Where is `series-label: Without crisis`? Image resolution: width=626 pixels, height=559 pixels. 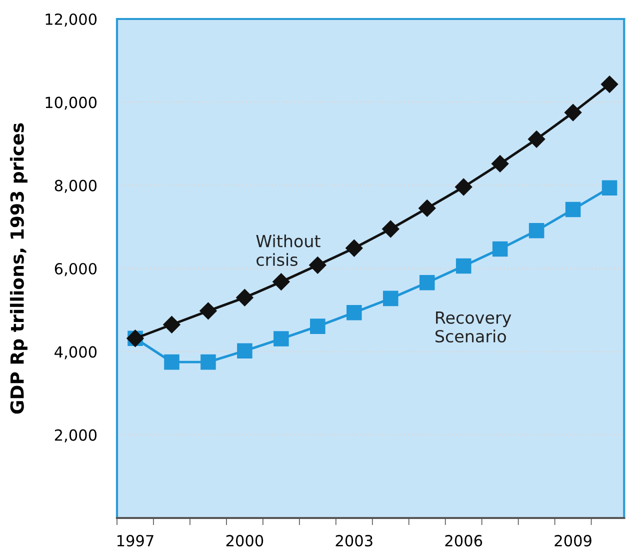 series-label: Without crisis is located at coordinates (288, 250).